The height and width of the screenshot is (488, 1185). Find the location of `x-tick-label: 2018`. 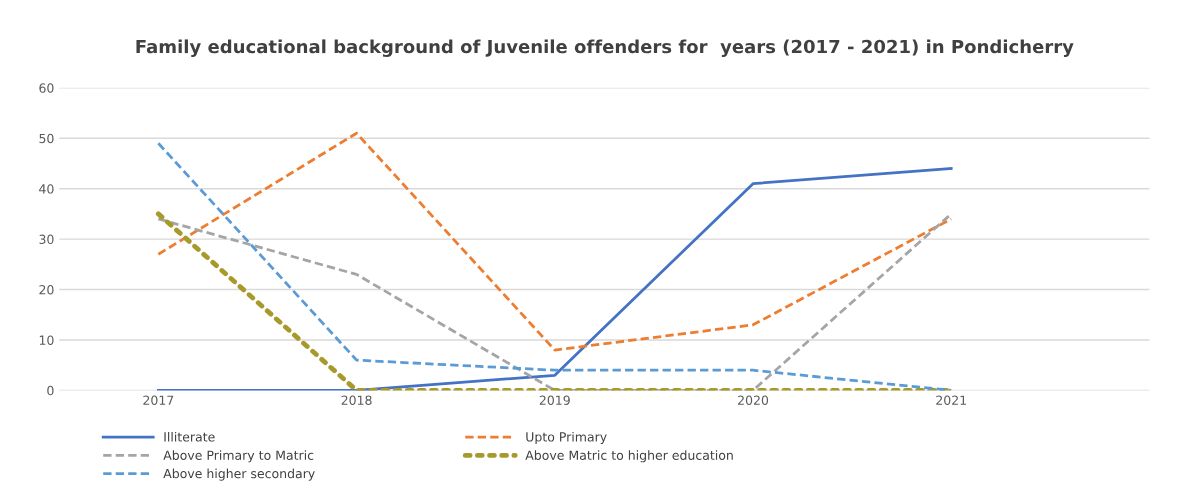

x-tick-label: 2018 is located at coordinates (356, 400).